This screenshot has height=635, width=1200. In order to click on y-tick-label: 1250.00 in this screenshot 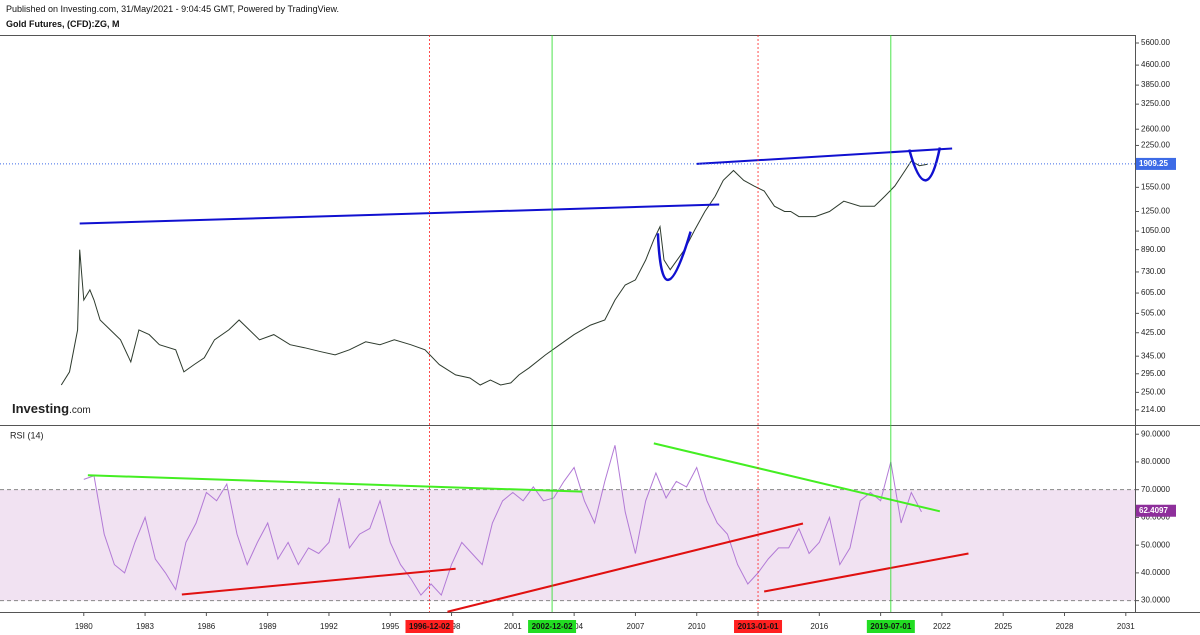, I will do `click(1155, 211)`.